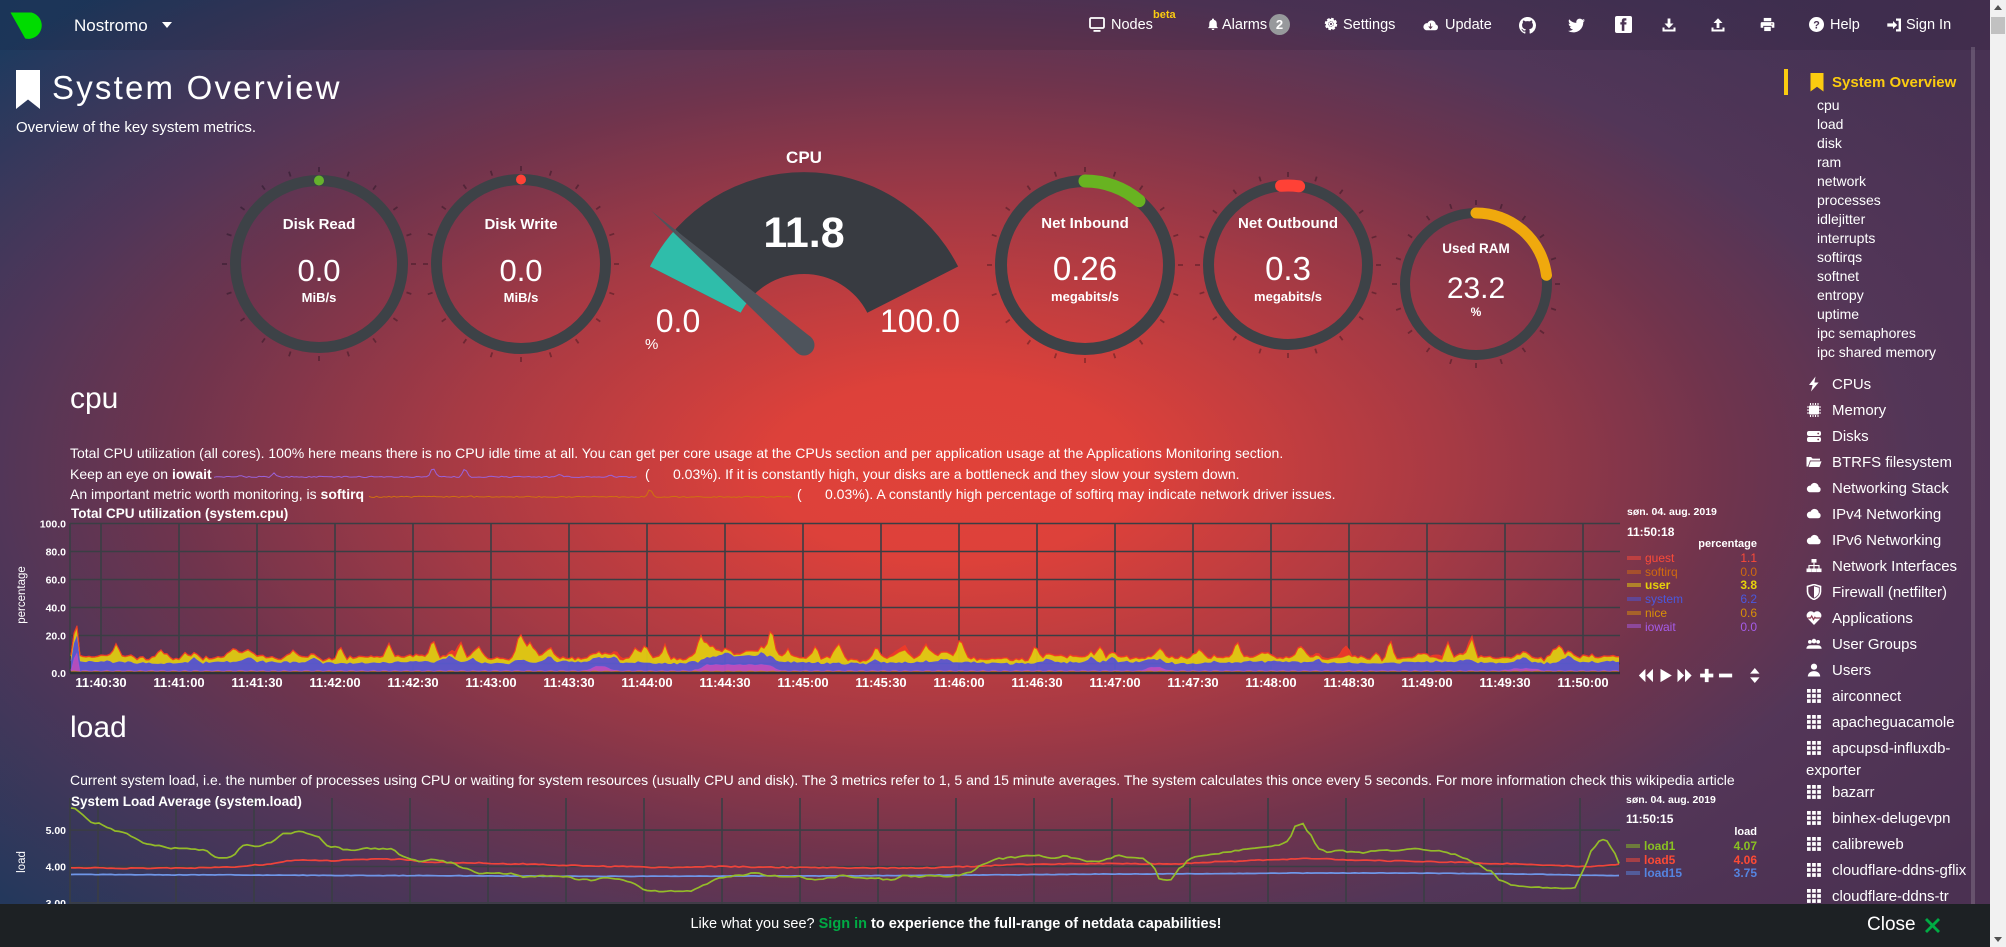 The image size is (2006, 947). What do you see at coordinates (1476, 288) in the screenshot?
I see `svg-text: 23.2` at bounding box center [1476, 288].